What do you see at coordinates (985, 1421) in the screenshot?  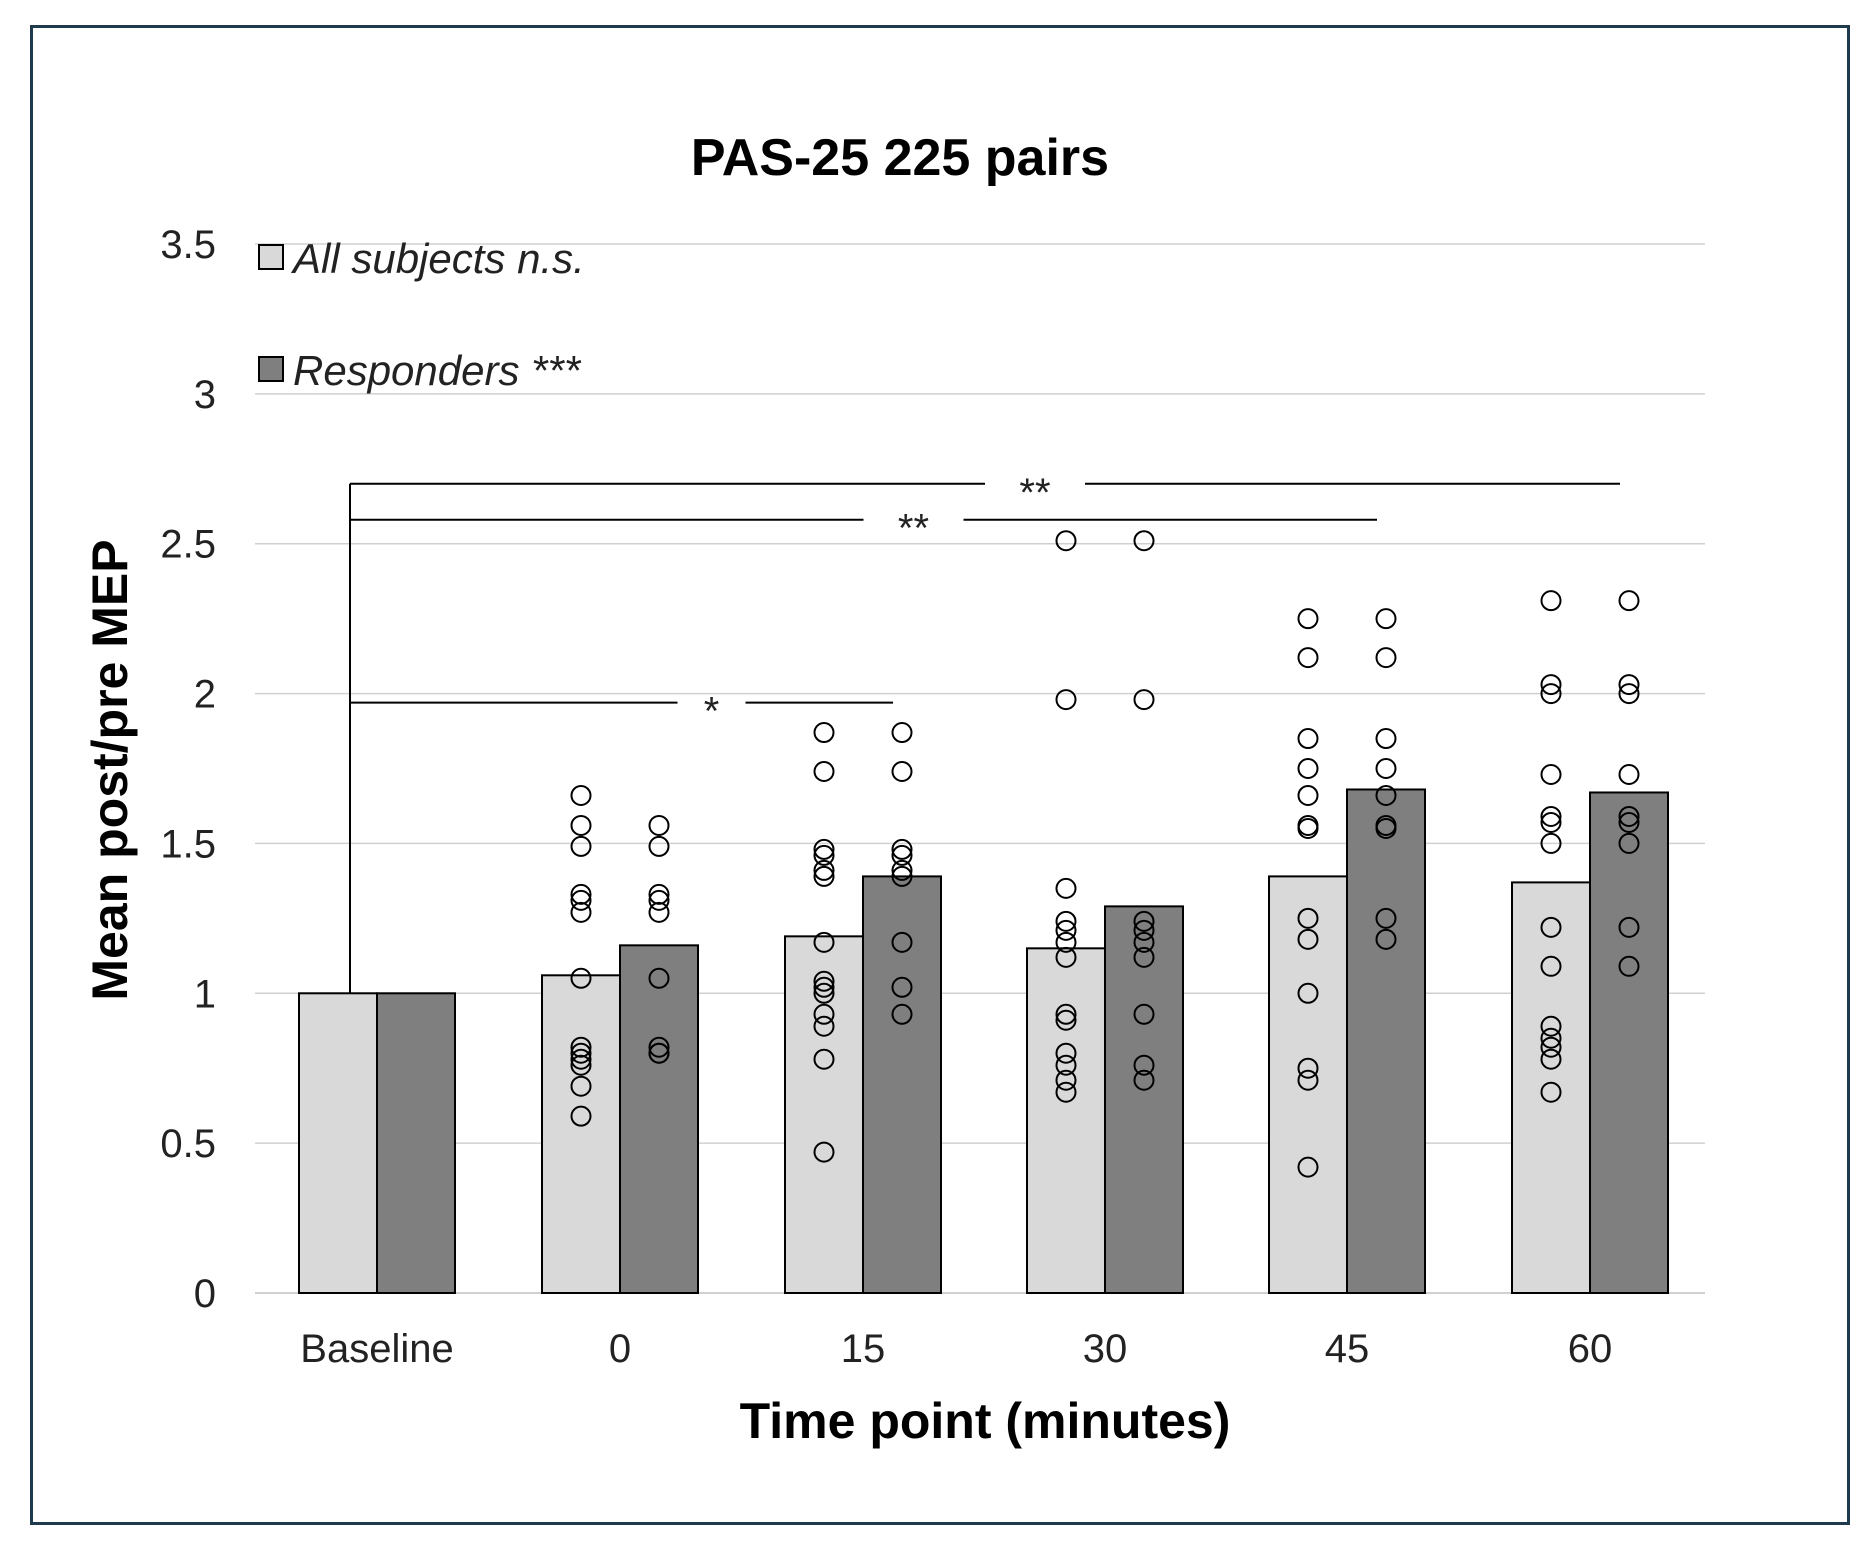 I see `x-axis-title: Time point (minutes)` at bounding box center [985, 1421].